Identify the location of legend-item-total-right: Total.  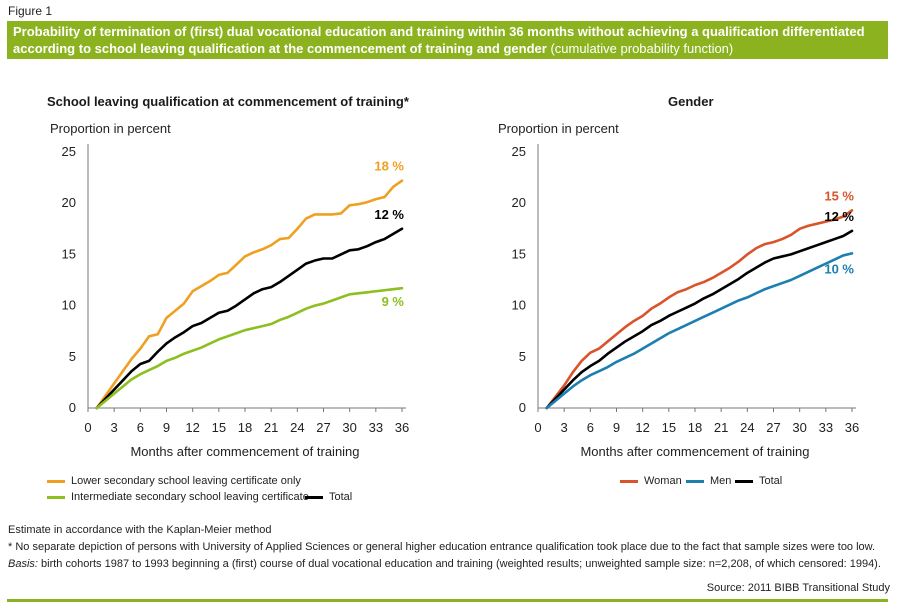
(758, 481).